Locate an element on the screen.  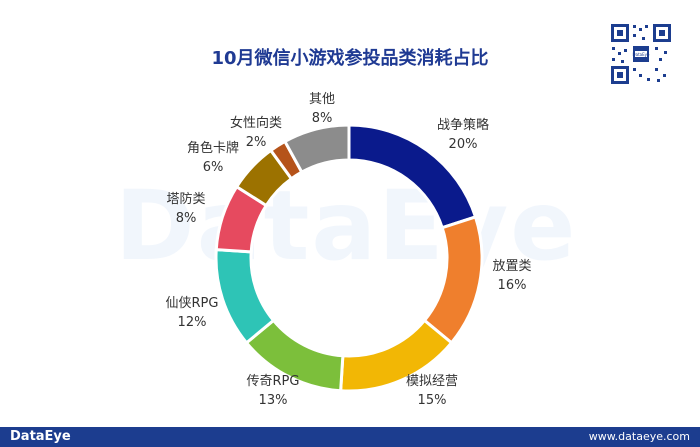
slice-value-4: 12% is located at coordinates (192, 322).